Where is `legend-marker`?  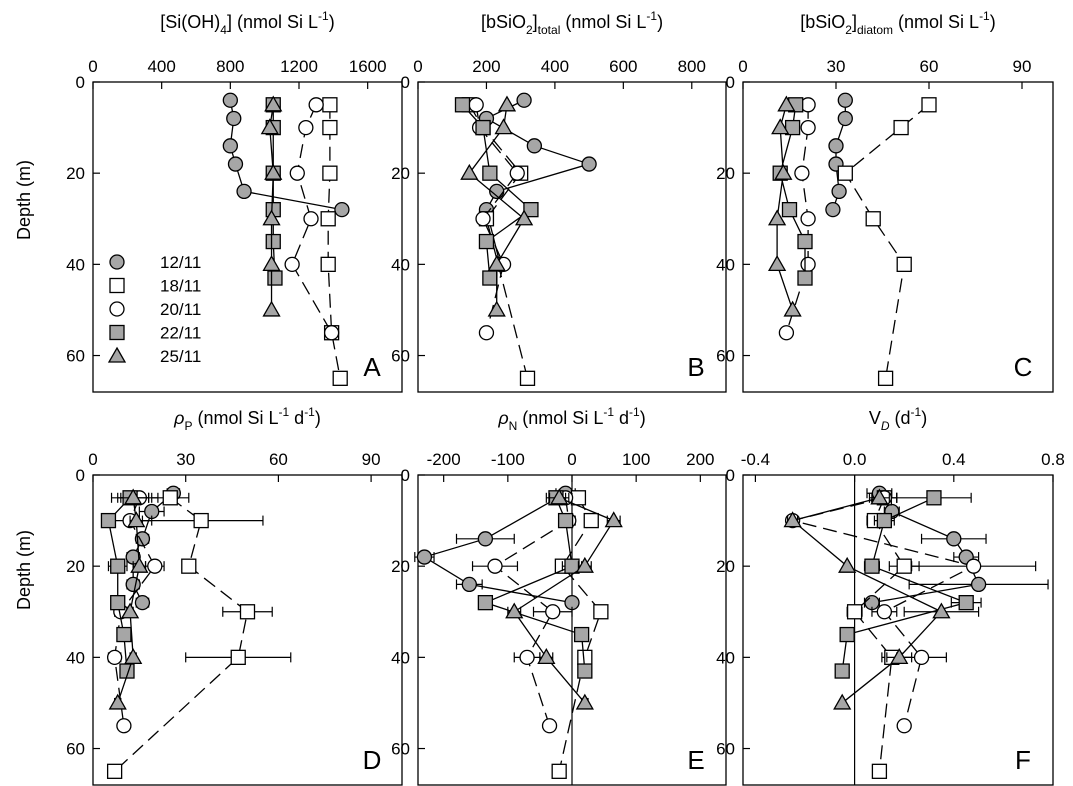 legend-marker is located at coordinates (117, 354).